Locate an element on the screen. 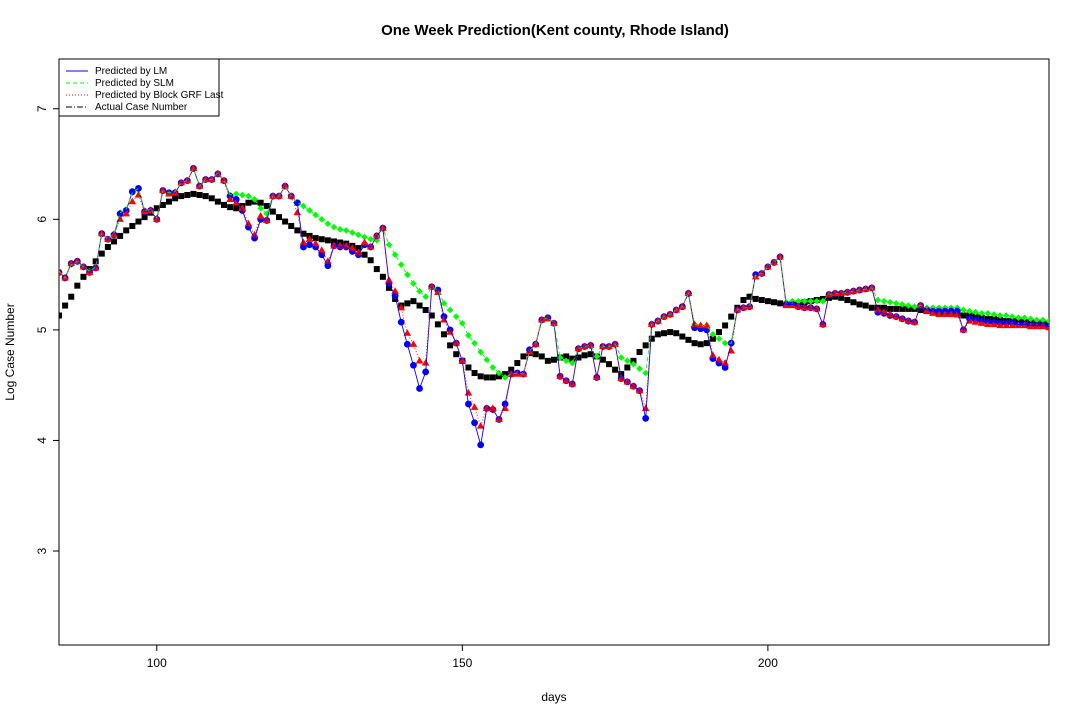 The width and height of the screenshot is (1080, 720). y-axis-label: Log Case Number is located at coordinates (10, 351).